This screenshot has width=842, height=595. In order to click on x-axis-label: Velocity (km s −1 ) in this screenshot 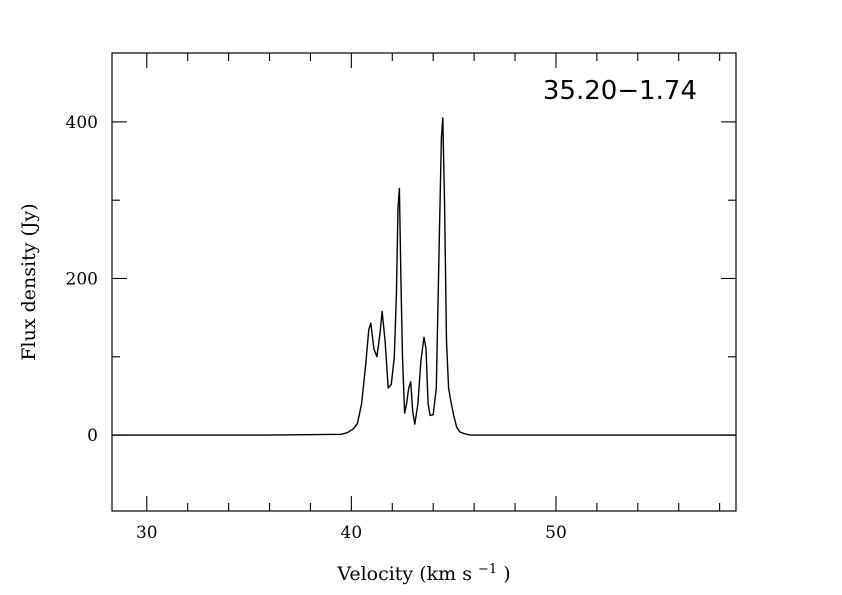, I will do `click(423, 574)`.